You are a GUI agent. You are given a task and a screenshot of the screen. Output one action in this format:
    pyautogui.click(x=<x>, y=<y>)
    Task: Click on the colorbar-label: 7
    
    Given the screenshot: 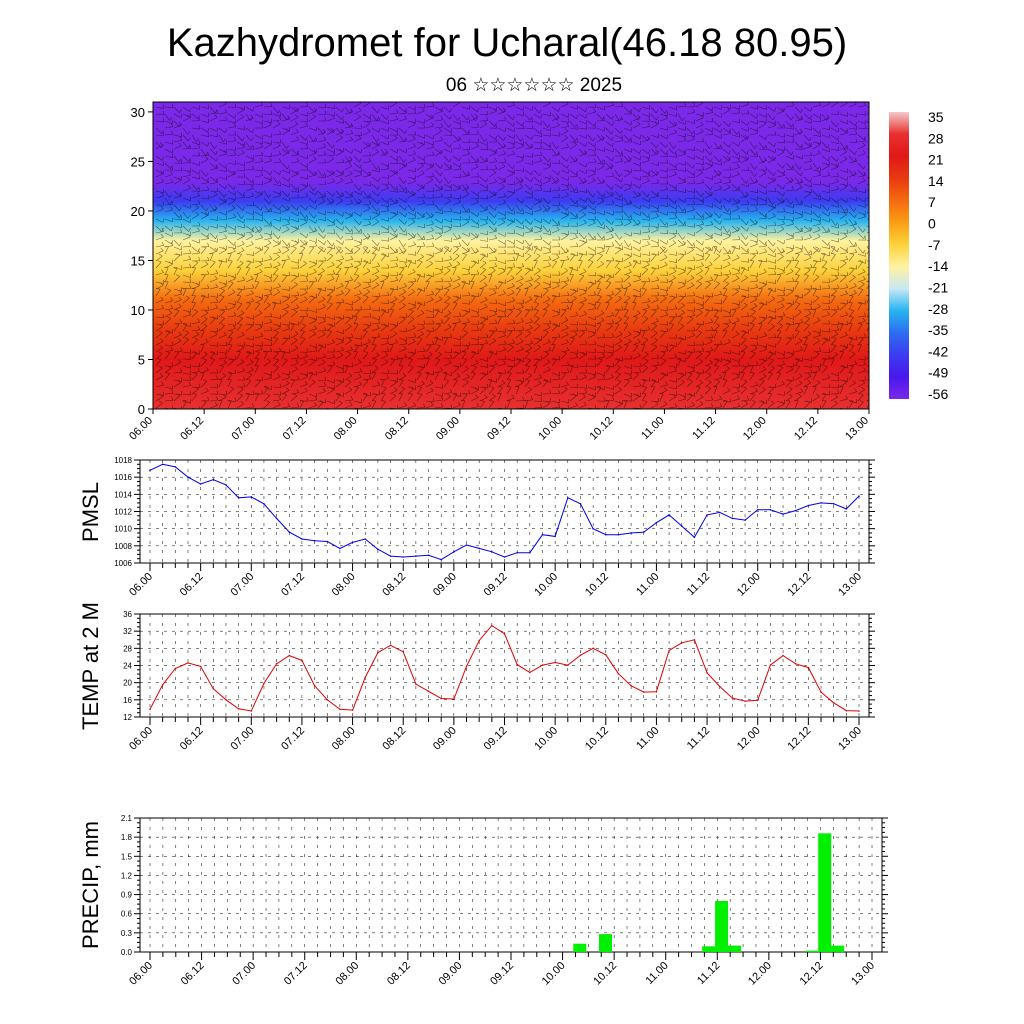 What is the action you would take?
    pyautogui.click(x=932, y=202)
    